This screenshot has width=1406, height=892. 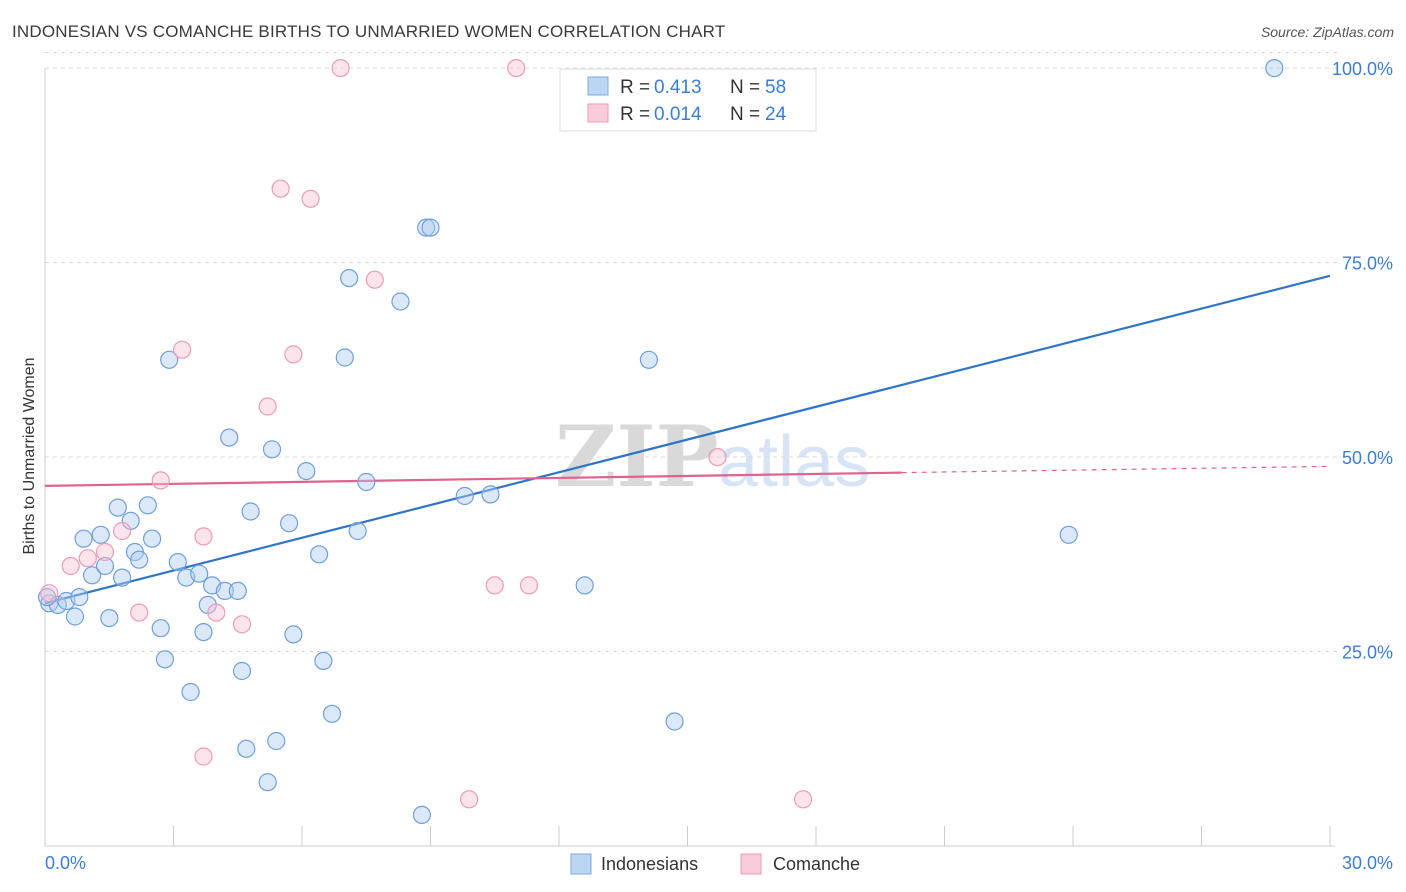 I want to click on series-legend: Indonesians Comanche, so click(x=715, y=864).